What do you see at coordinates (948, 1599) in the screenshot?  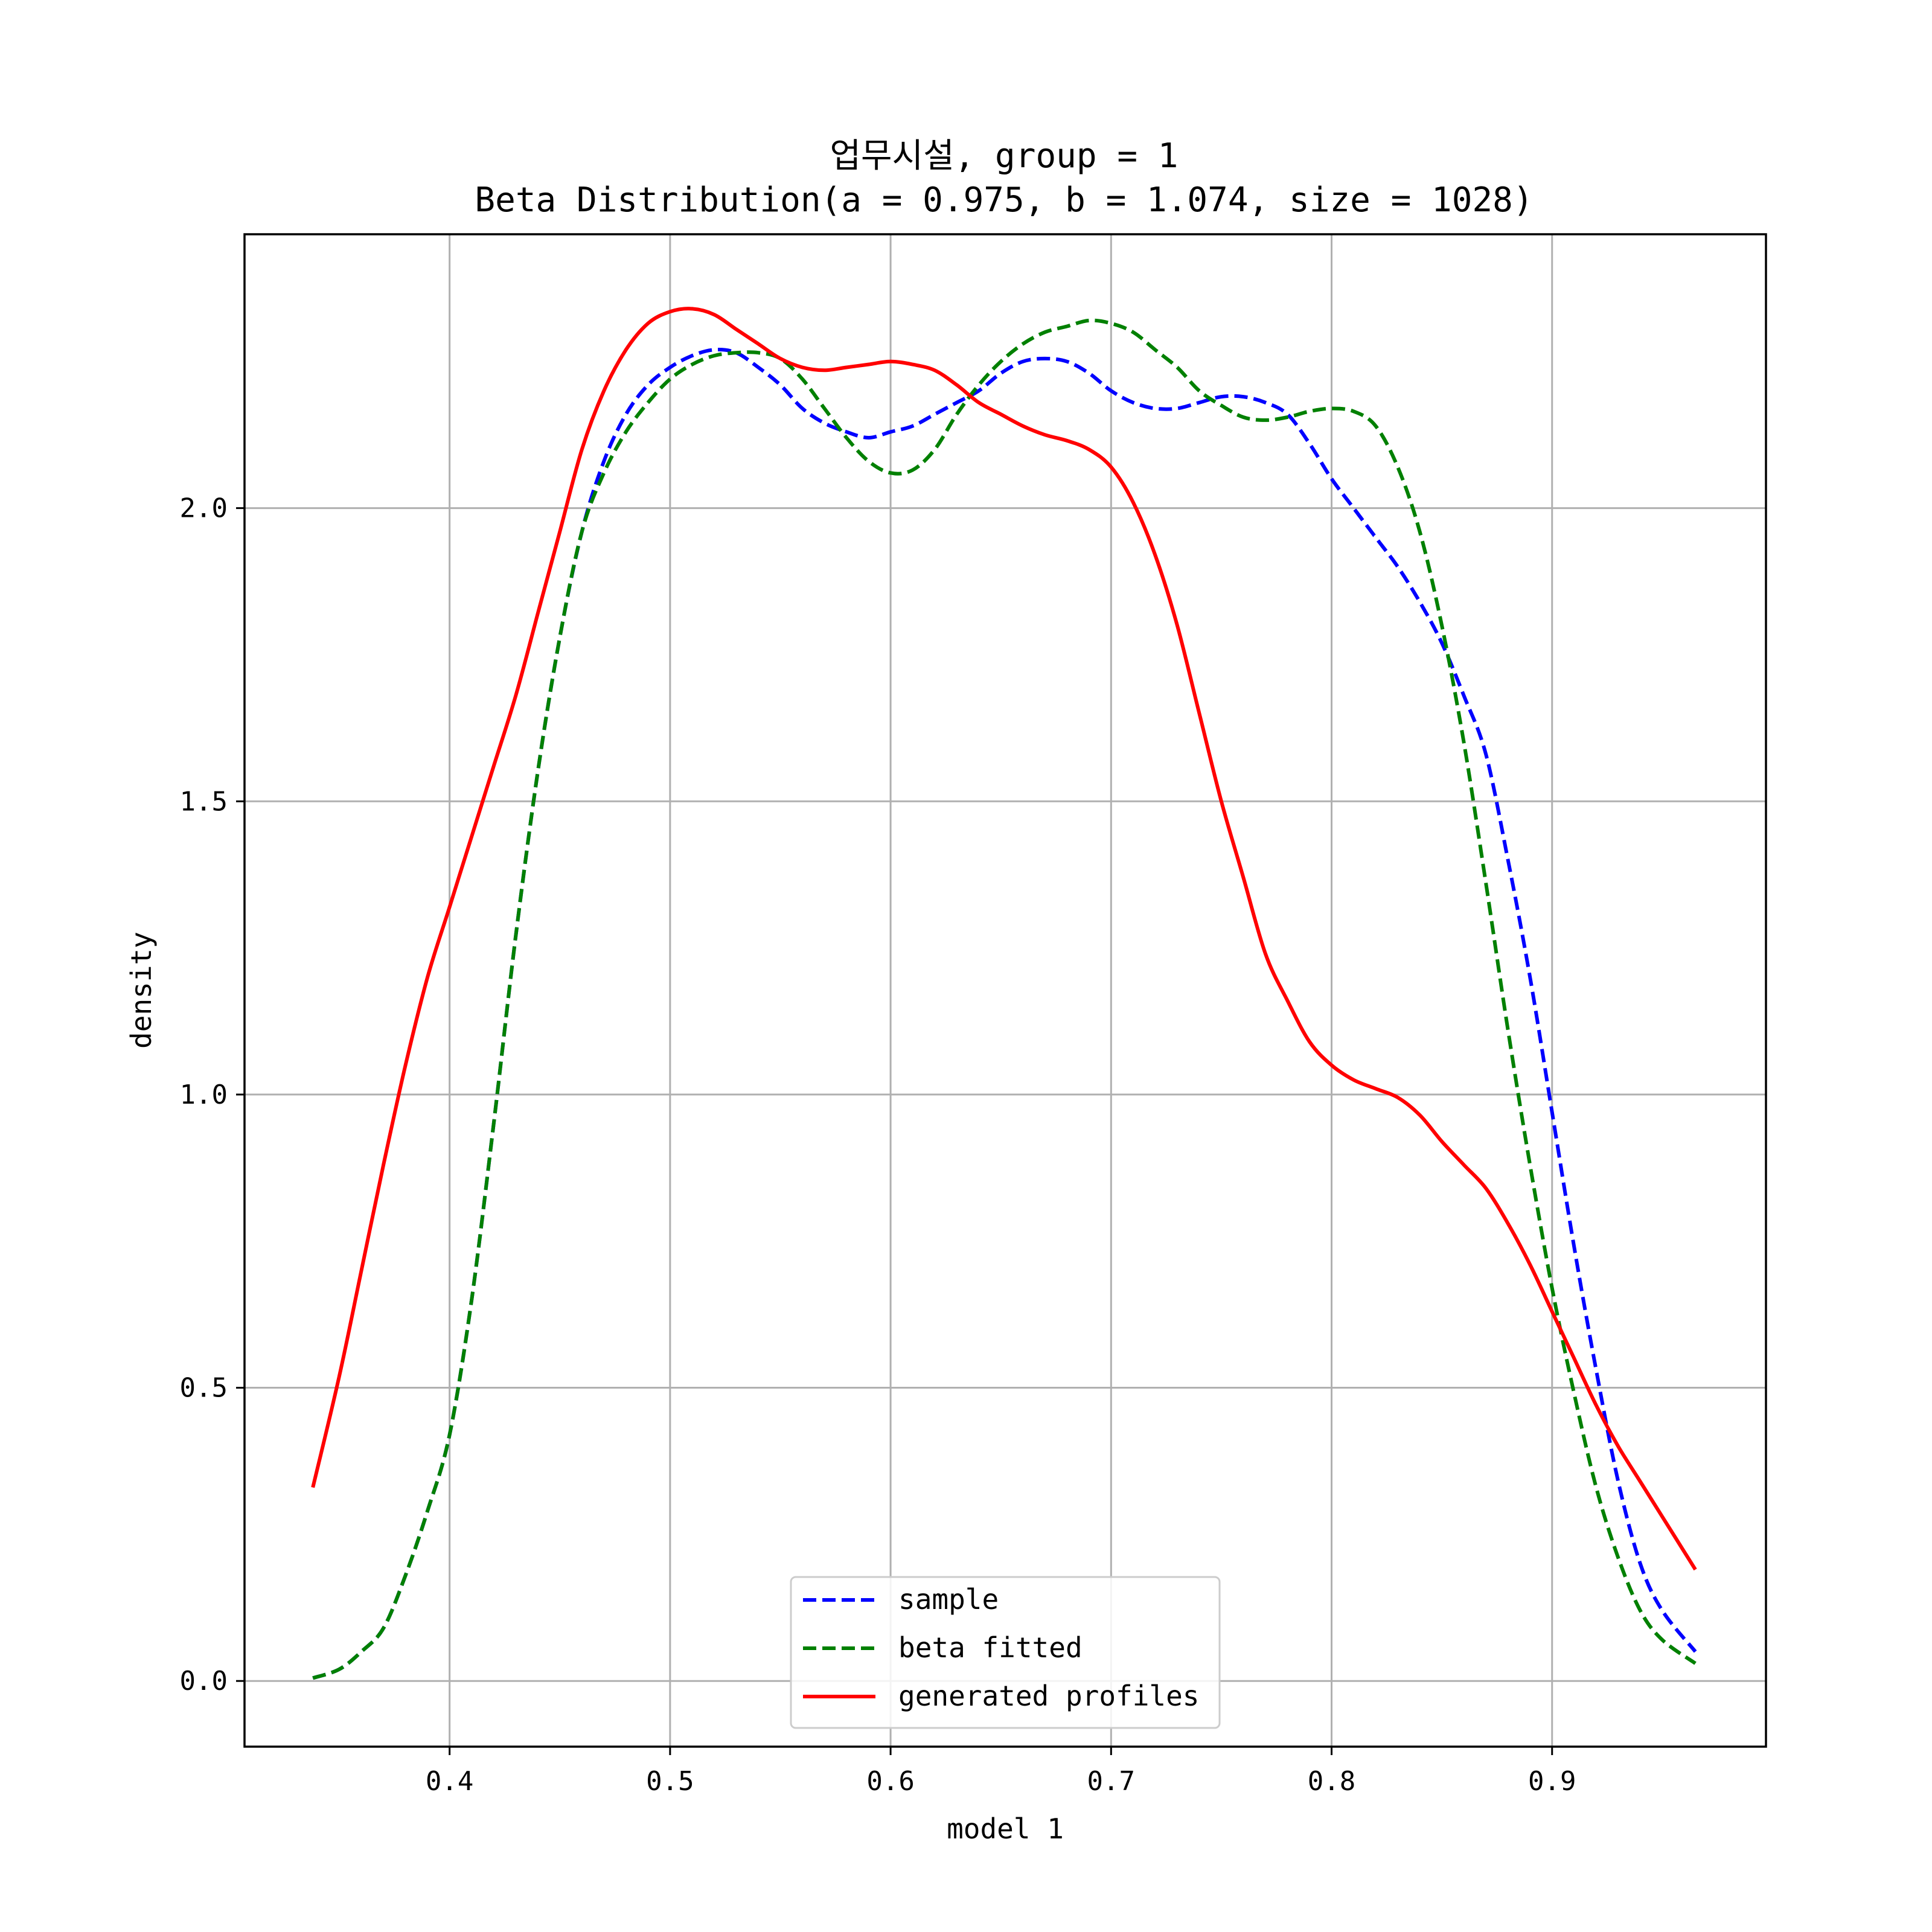 I see `legend-label: sample` at bounding box center [948, 1599].